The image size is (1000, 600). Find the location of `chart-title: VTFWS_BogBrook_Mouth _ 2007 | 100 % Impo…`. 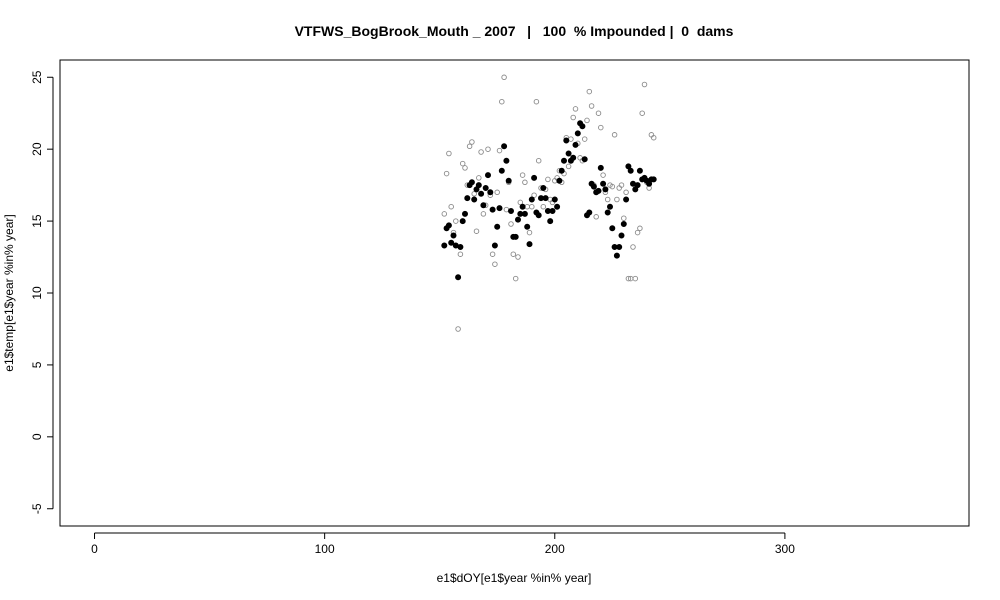

chart-title: VTFWS_BogBrook_Mouth _ 2007 | 100 % Impo… is located at coordinates (514, 31).